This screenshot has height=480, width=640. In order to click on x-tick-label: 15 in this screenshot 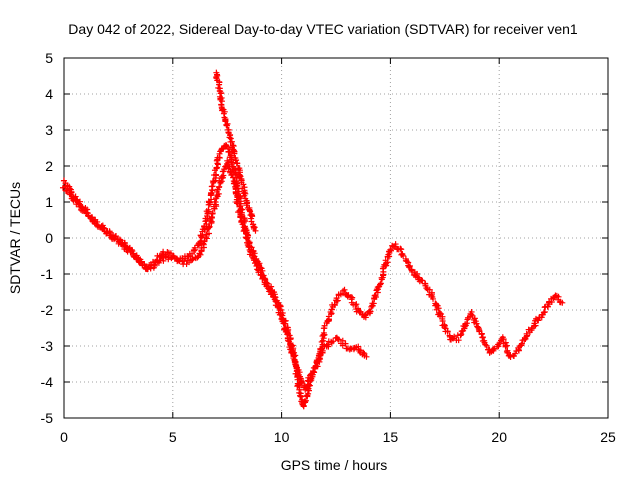, I will do `click(391, 437)`.